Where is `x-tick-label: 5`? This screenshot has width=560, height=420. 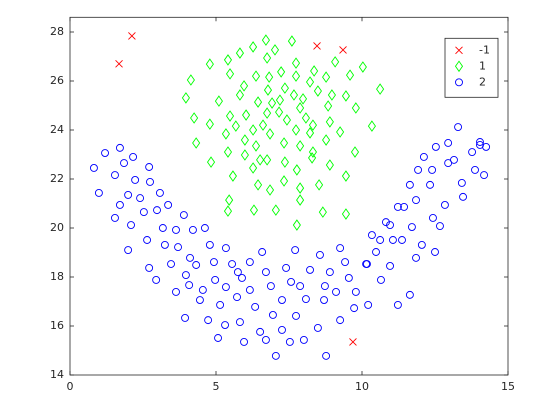 x-tick-label: 5 is located at coordinates (216, 386).